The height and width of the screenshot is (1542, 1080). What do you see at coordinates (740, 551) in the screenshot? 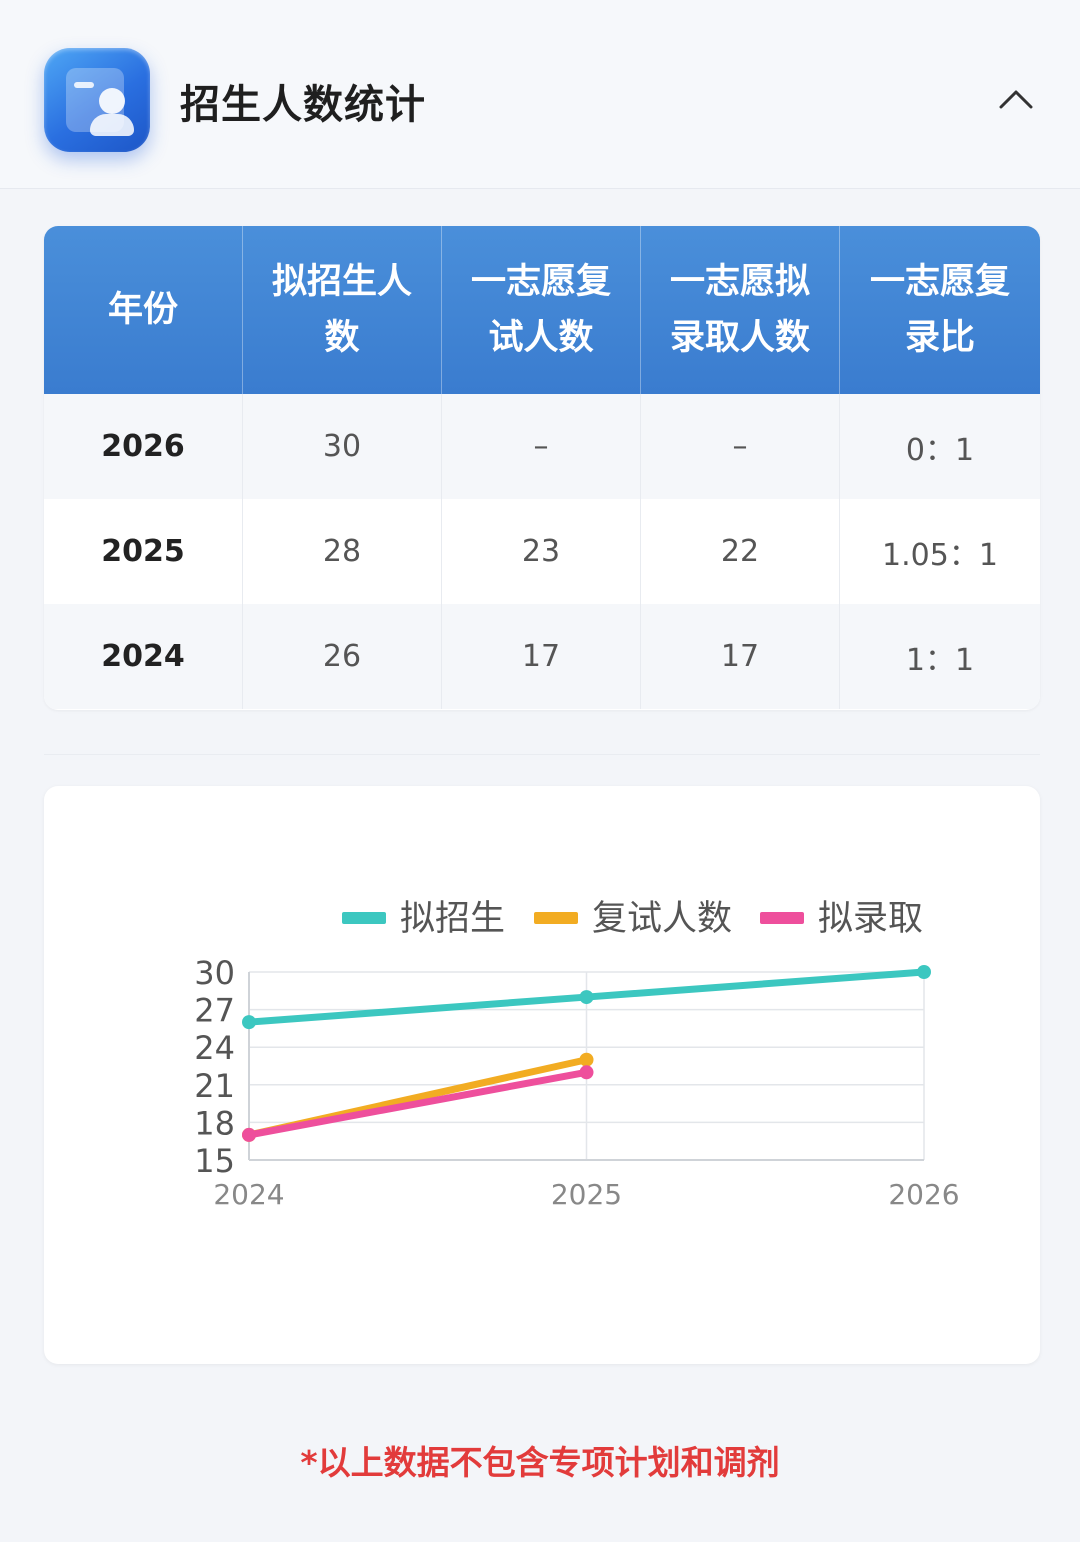
I see `cell-admitted: 22` at bounding box center [740, 551].